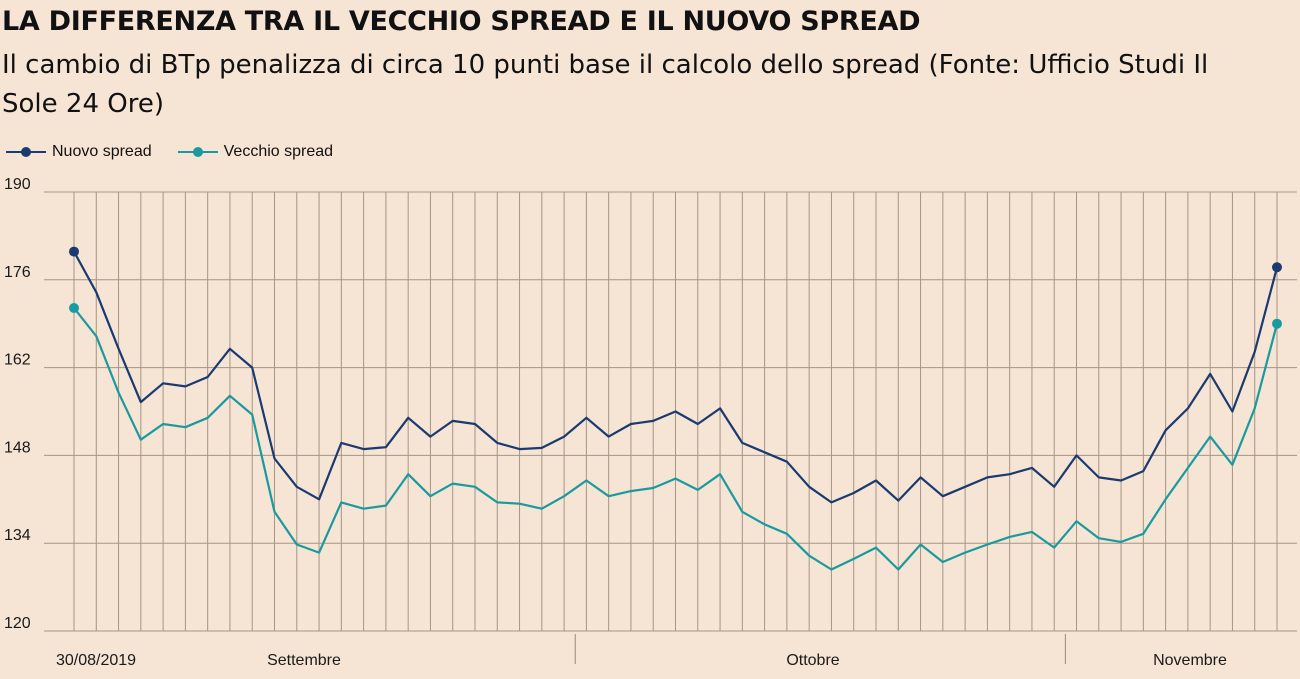  I want to click on y-tick-label: 176, so click(17, 272).